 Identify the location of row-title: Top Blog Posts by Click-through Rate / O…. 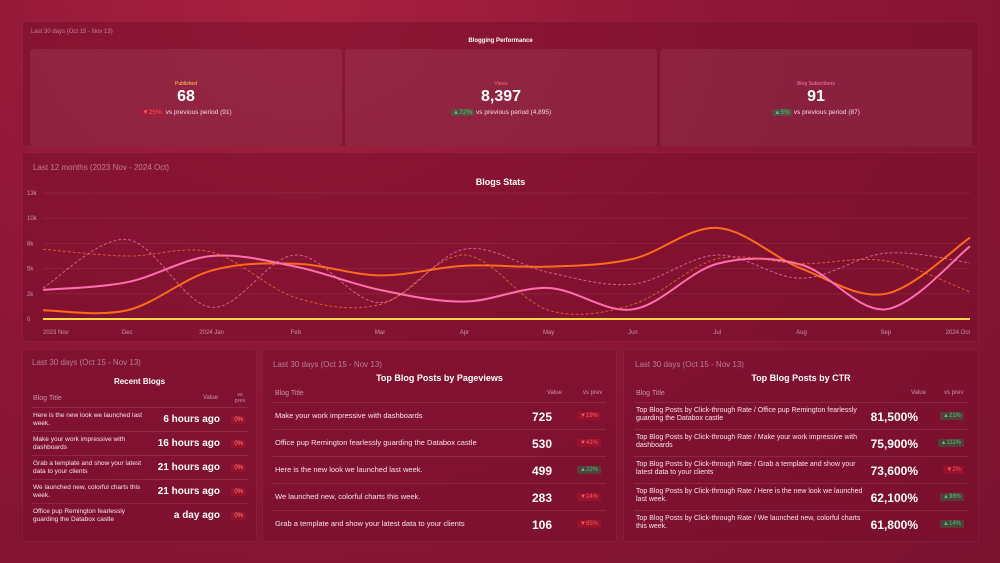
(746, 414).